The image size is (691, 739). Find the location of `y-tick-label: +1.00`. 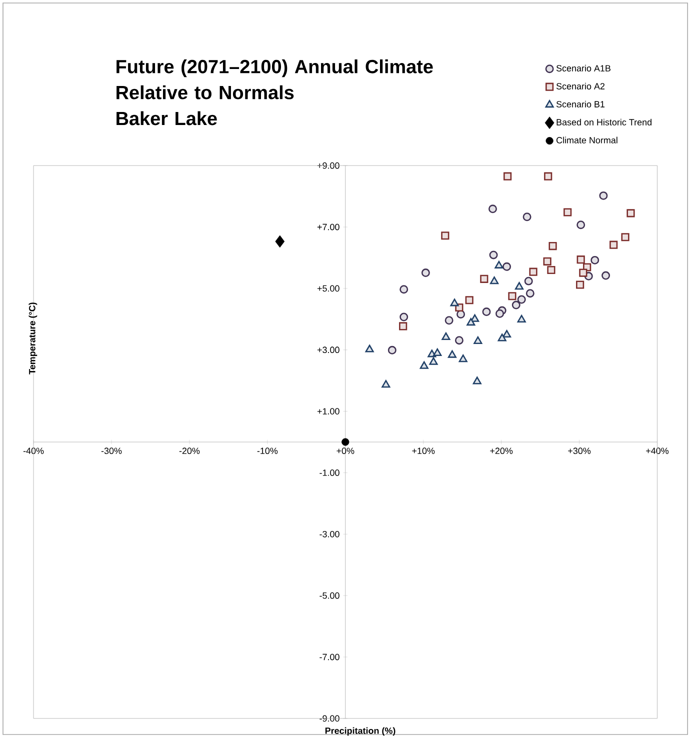

y-tick-label: +1.00 is located at coordinates (329, 411).